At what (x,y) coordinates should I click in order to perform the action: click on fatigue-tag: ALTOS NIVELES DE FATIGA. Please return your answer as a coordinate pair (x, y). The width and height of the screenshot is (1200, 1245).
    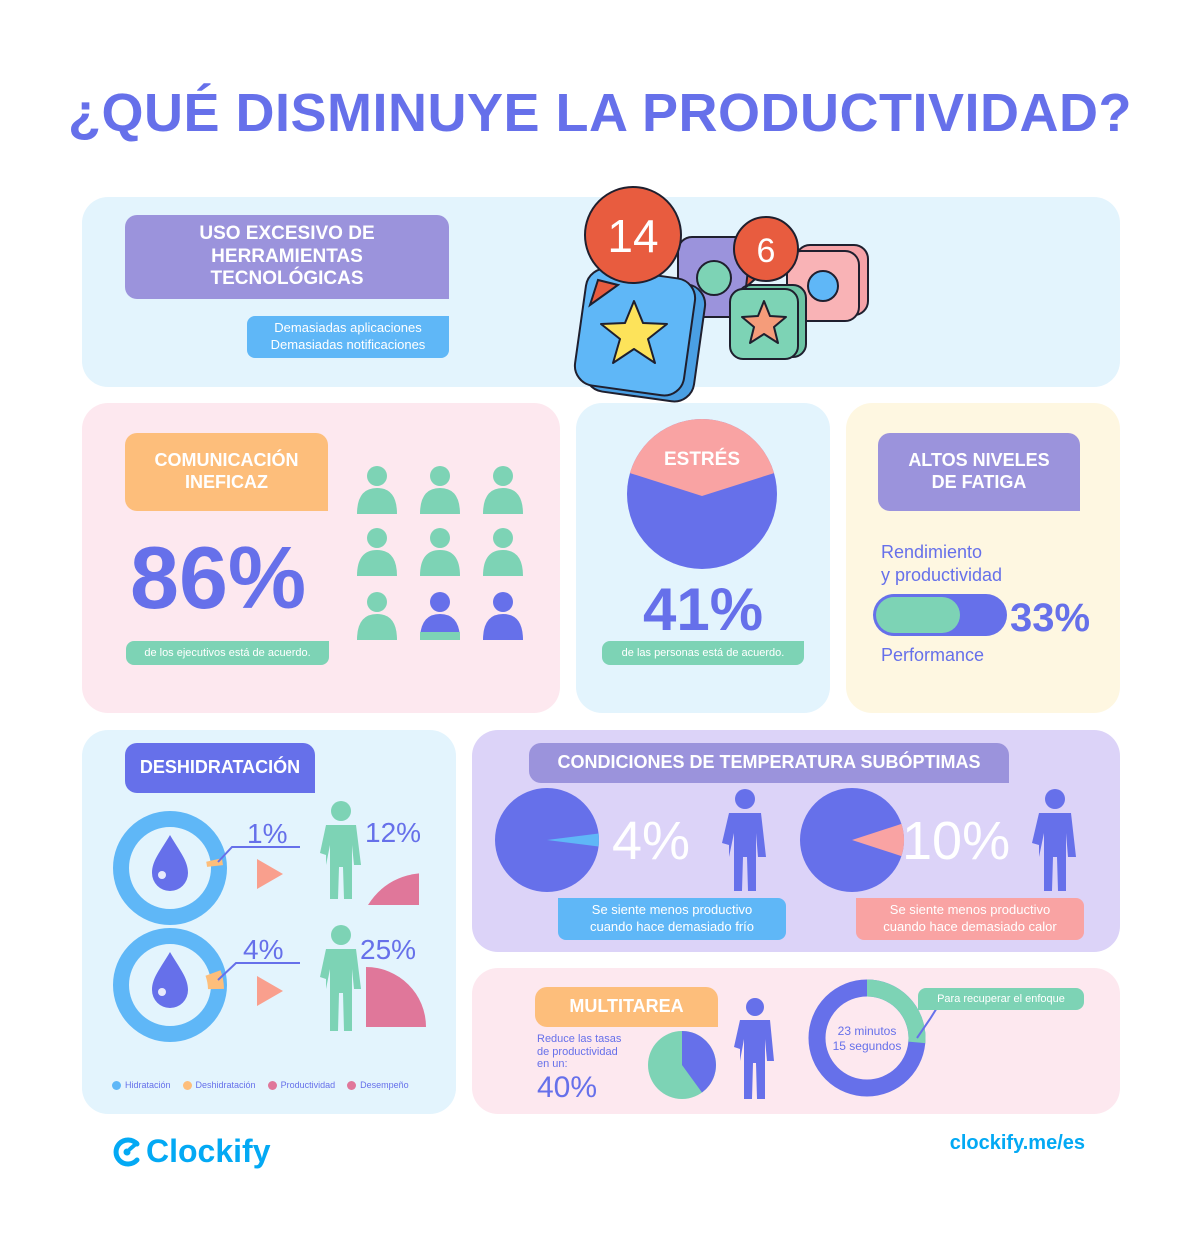
    Looking at the image, I should click on (979, 472).